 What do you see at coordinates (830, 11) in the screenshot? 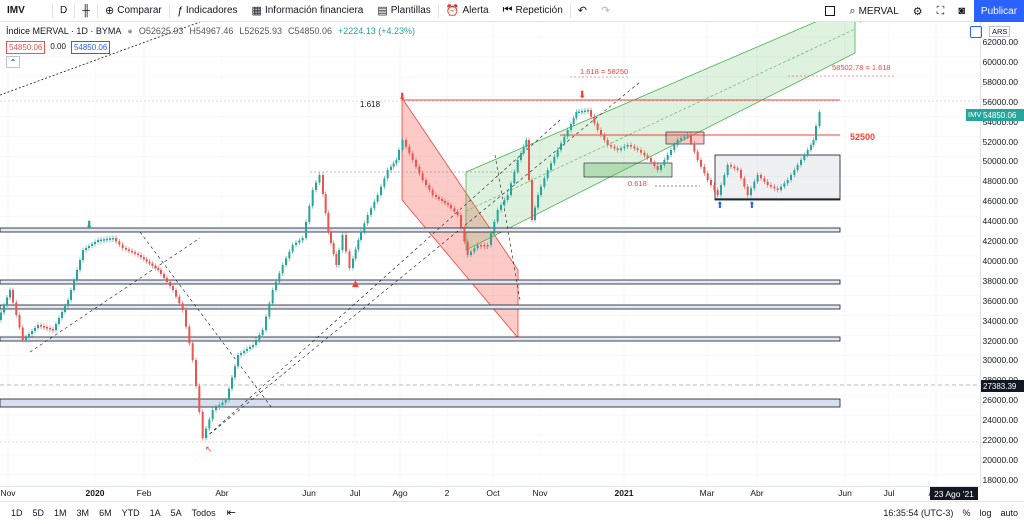
I see `layout-button` at bounding box center [830, 11].